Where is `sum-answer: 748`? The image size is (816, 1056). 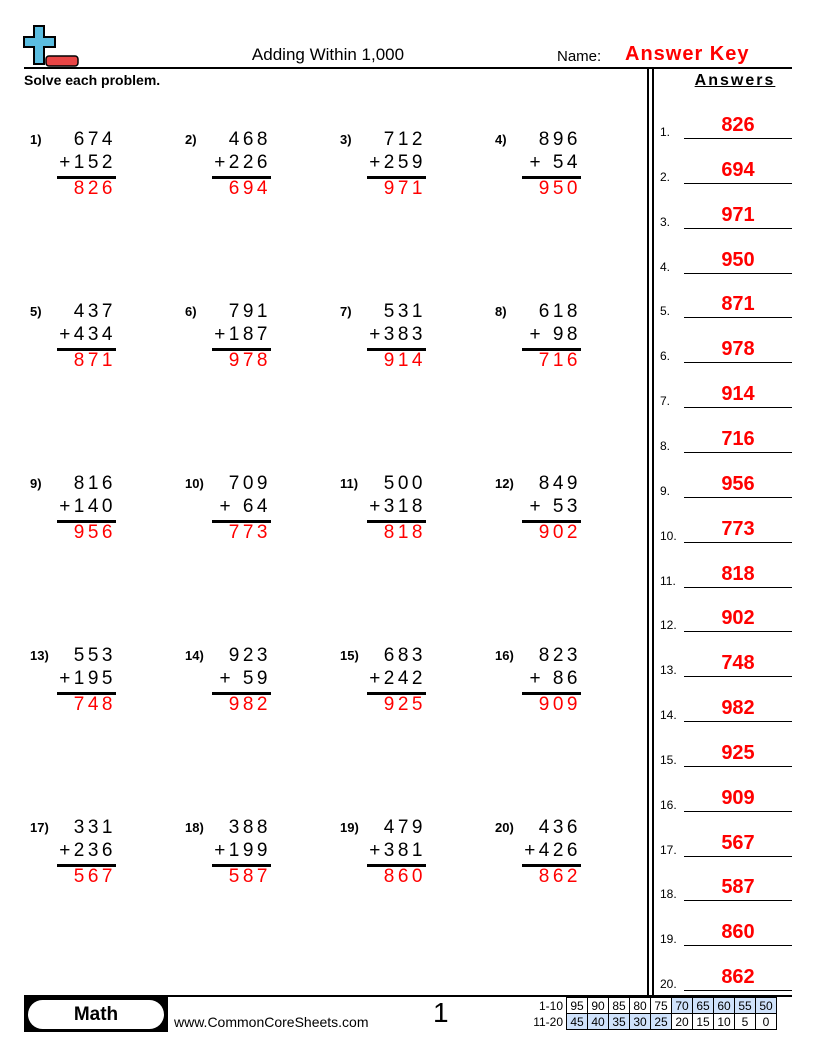
sum-answer: 748 is located at coordinates (94, 704).